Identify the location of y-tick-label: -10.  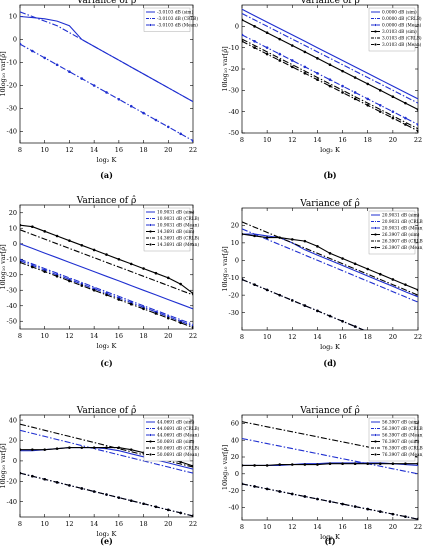
(12, 63).